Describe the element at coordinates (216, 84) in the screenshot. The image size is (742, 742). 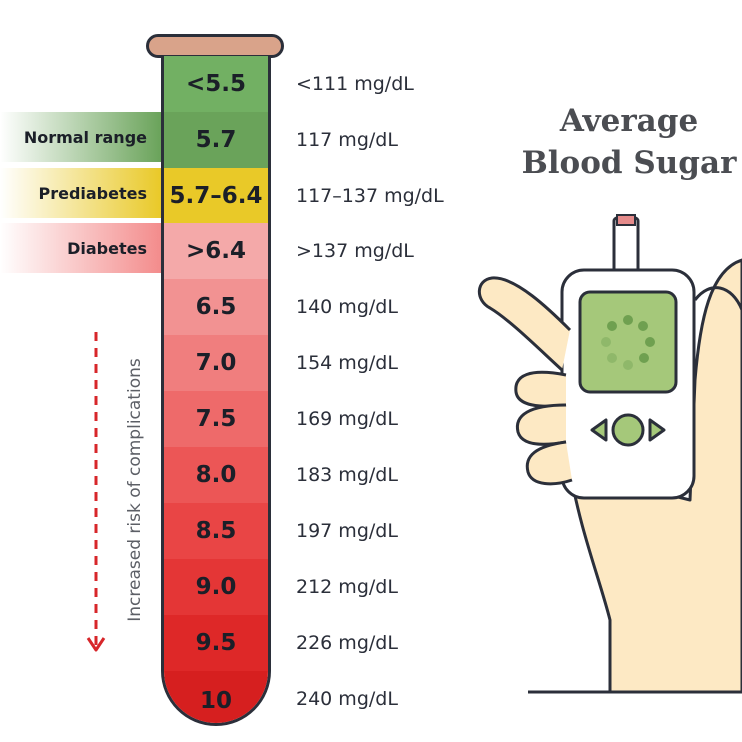
I see `level-band-1: <5.5` at that location.